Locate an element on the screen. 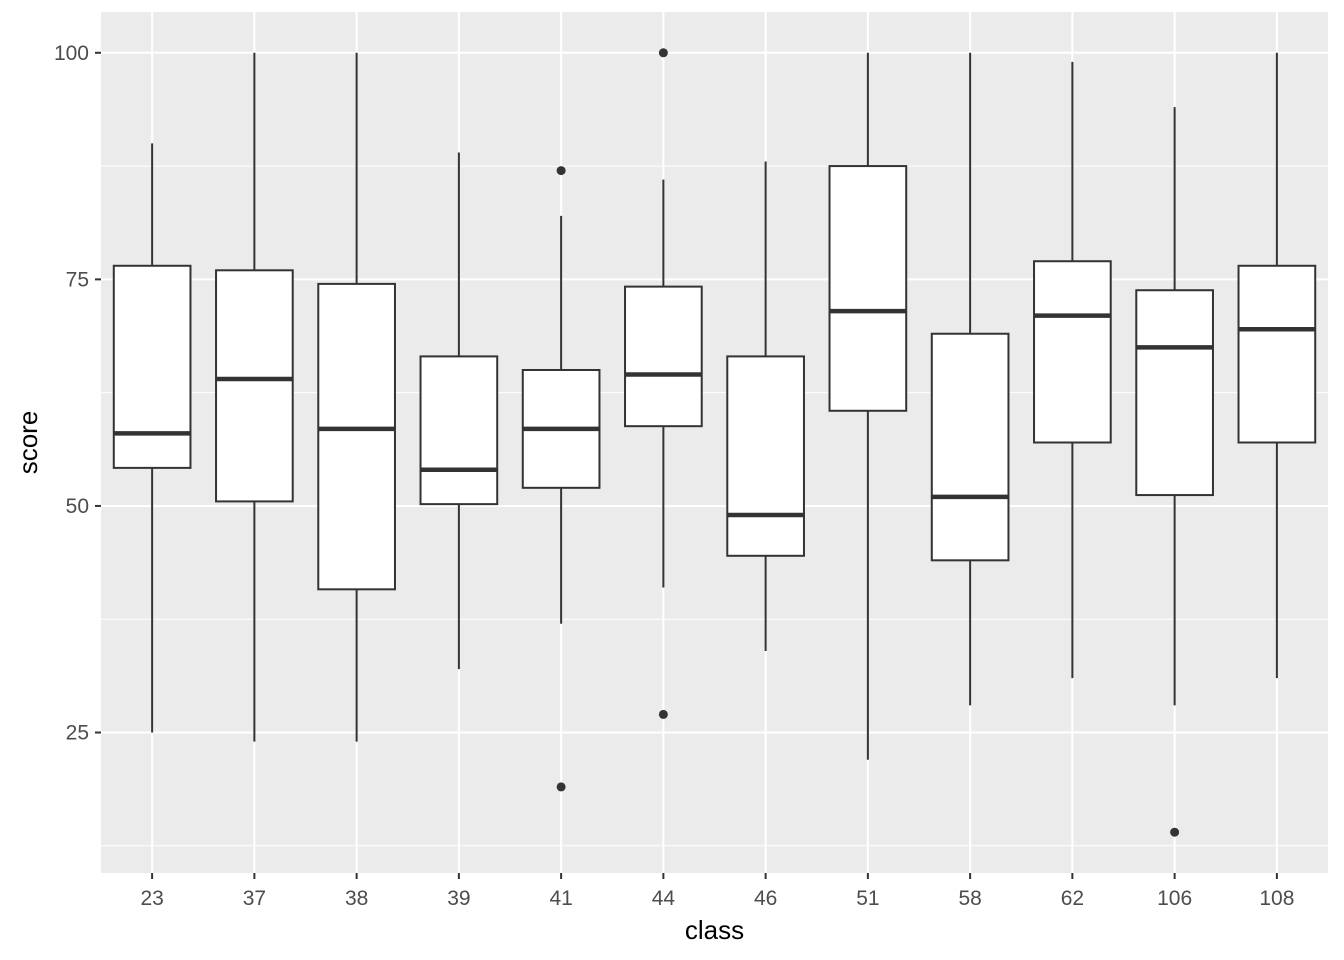 This screenshot has height=960, width=1344. y-tick-label: 75 is located at coordinates (77, 279).